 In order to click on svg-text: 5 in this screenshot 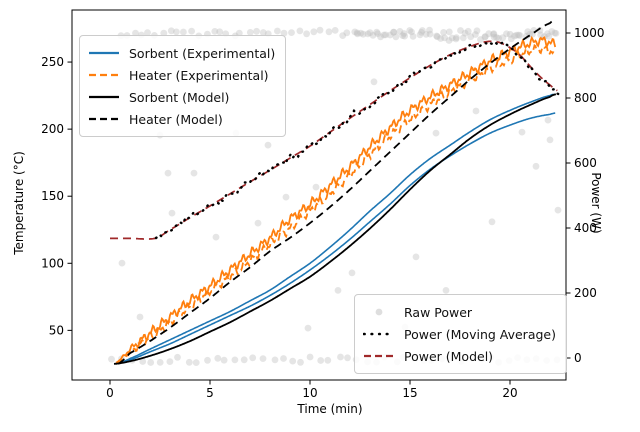, I will do `click(210, 393)`.